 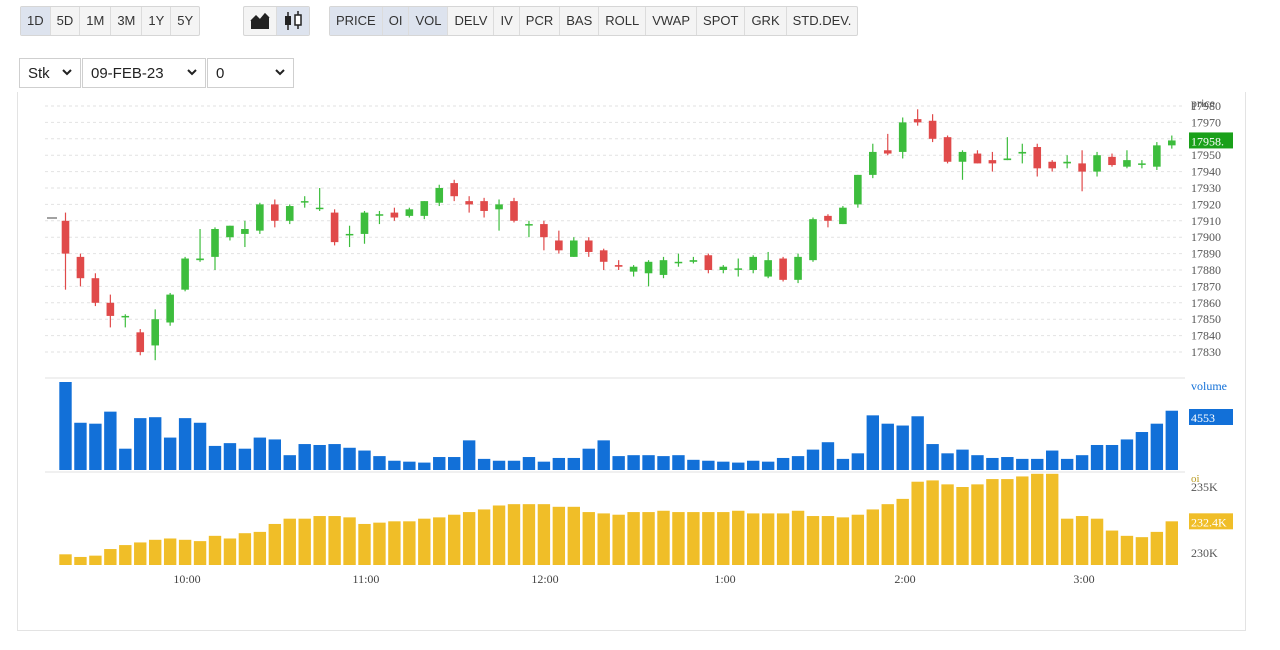 I want to click on candlestick-icon, so click(x=293, y=20).